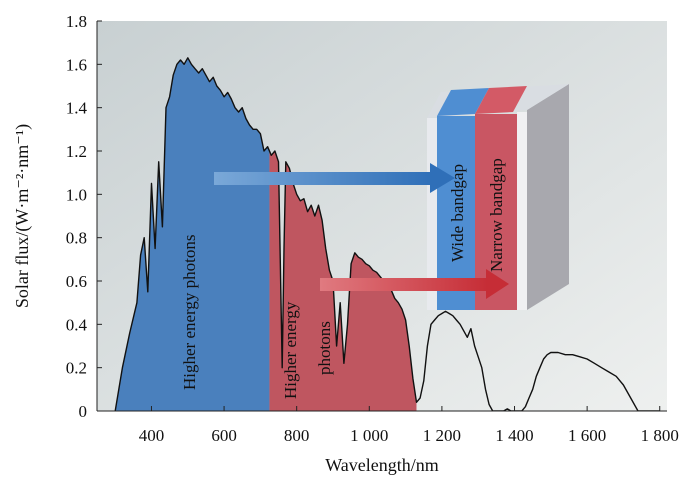  What do you see at coordinates (442, 178) in the screenshot?
I see `blue-arrow-head` at bounding box center [442, 178].